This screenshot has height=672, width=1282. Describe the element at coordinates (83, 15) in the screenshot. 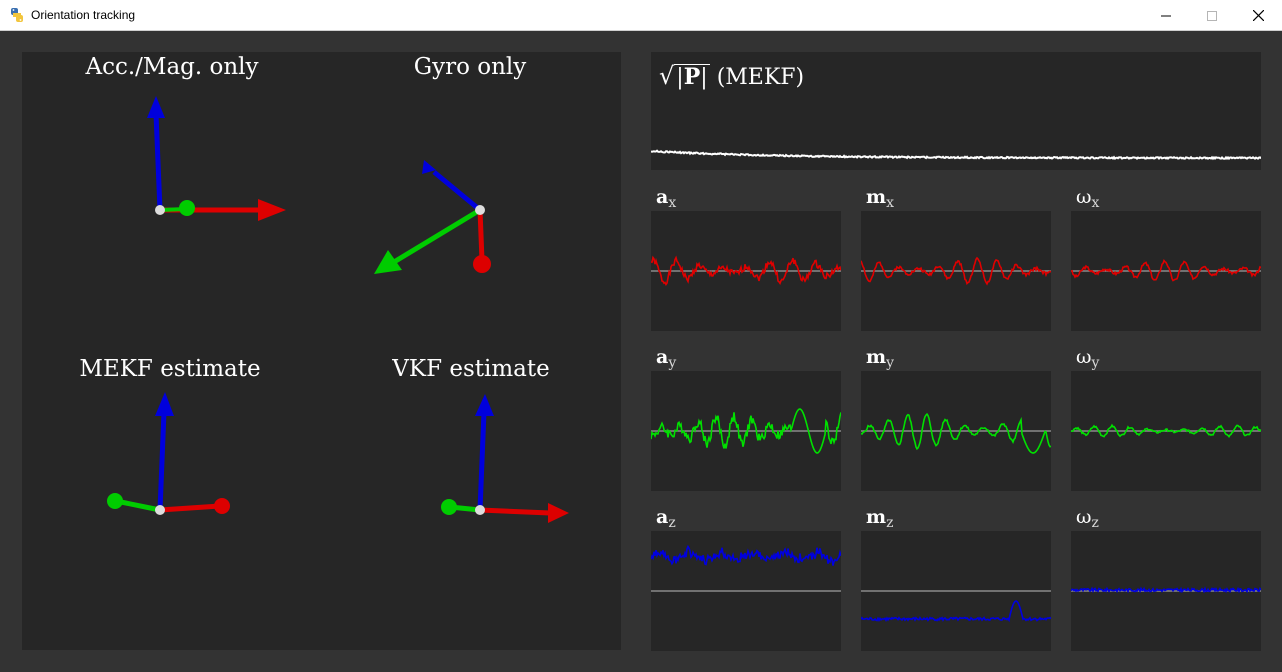

I see `window-title: Orientation tracking` at that location.